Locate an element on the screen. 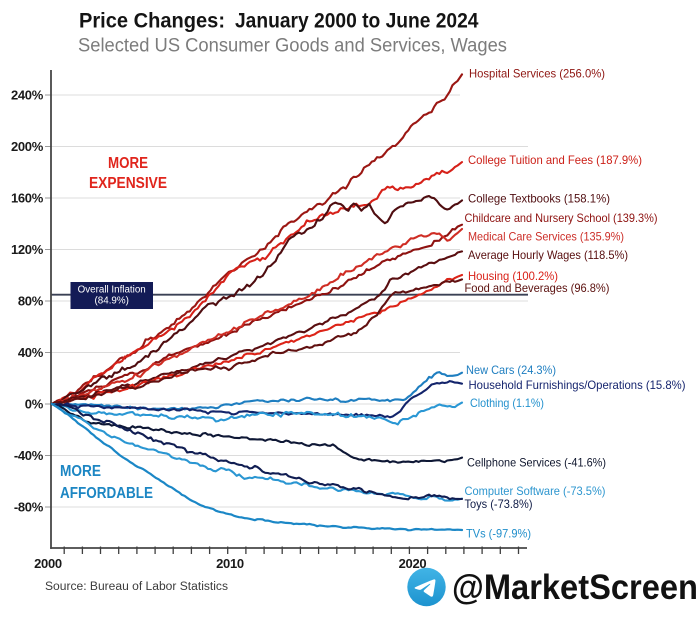  svg-text:Childcare and Nursery School (: Childcare and Nursery School (139.3%) is located at coordinates (561, 218).